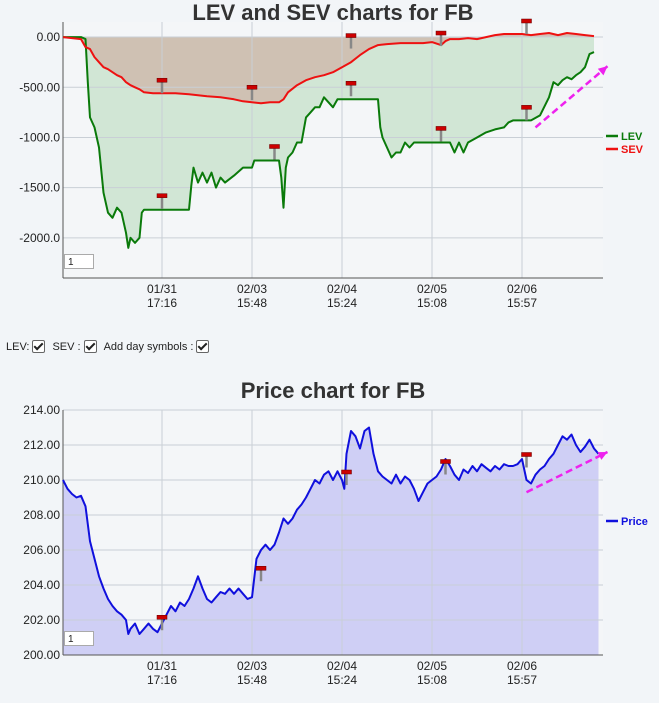 The width and height of the screenshot is (659, 703). I want to click on y-tick-label: 206.00, so click(41, 550).